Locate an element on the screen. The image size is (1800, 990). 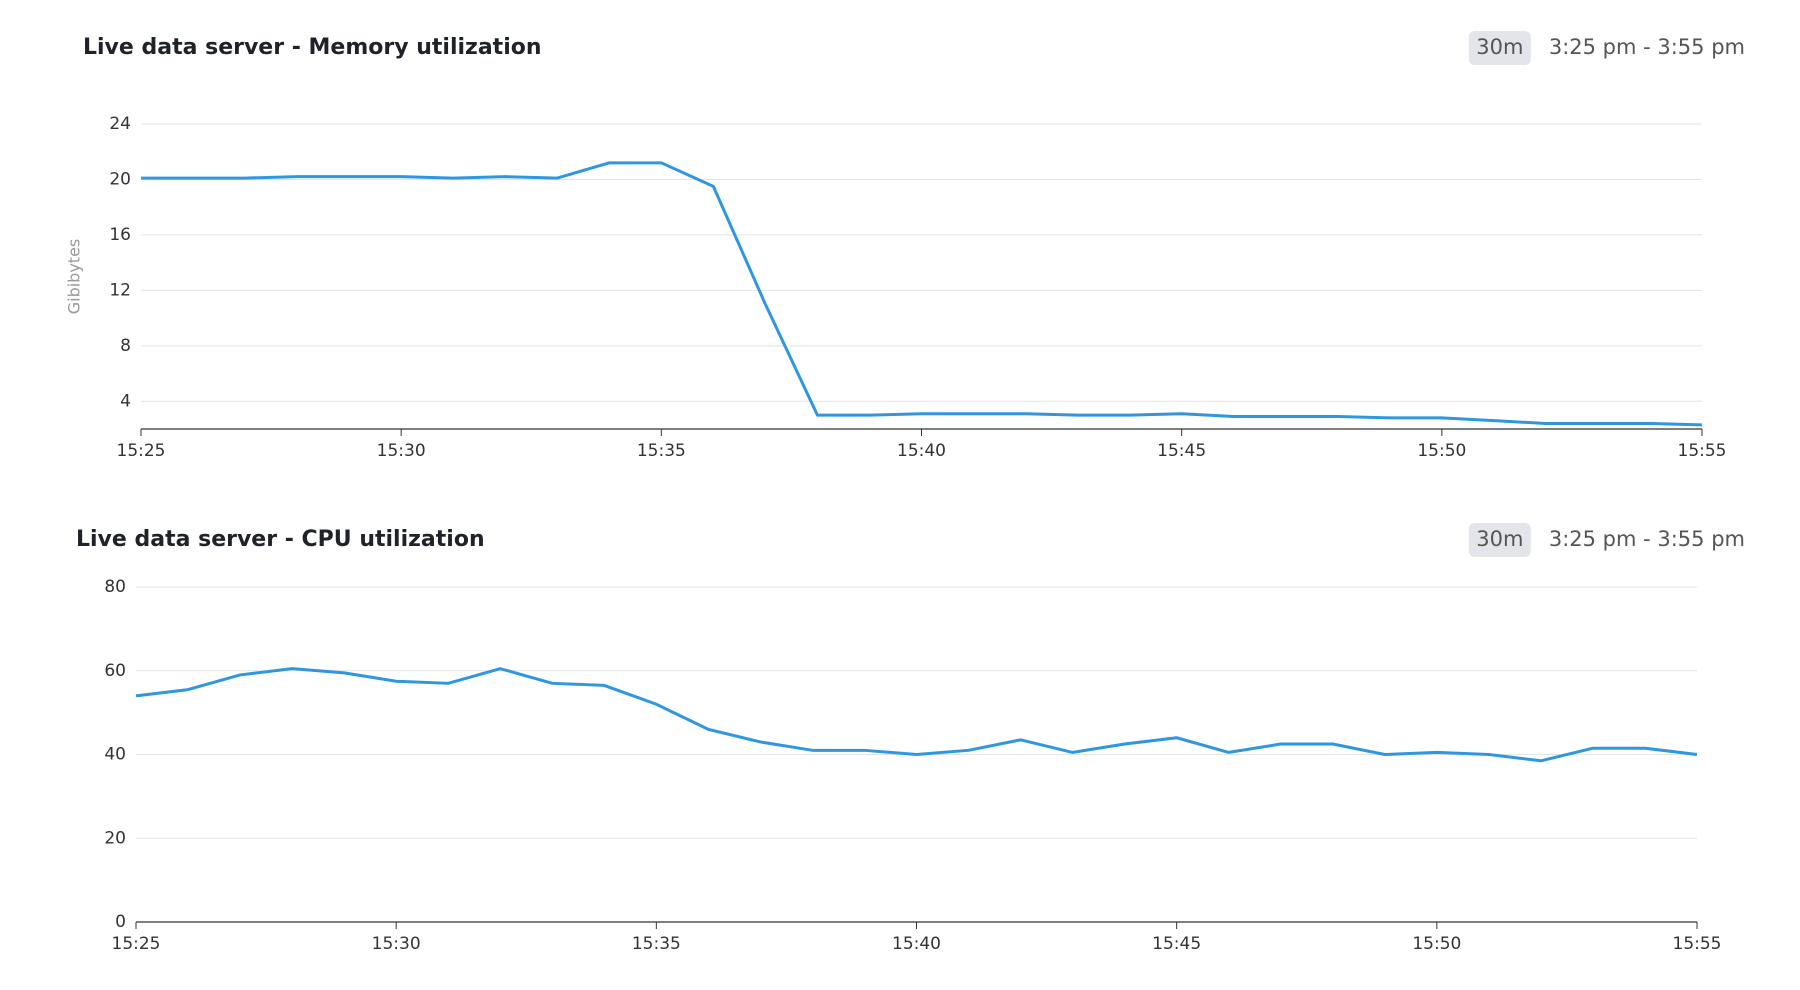
y-tick-label: 40 is located at coordinates (115, 755).